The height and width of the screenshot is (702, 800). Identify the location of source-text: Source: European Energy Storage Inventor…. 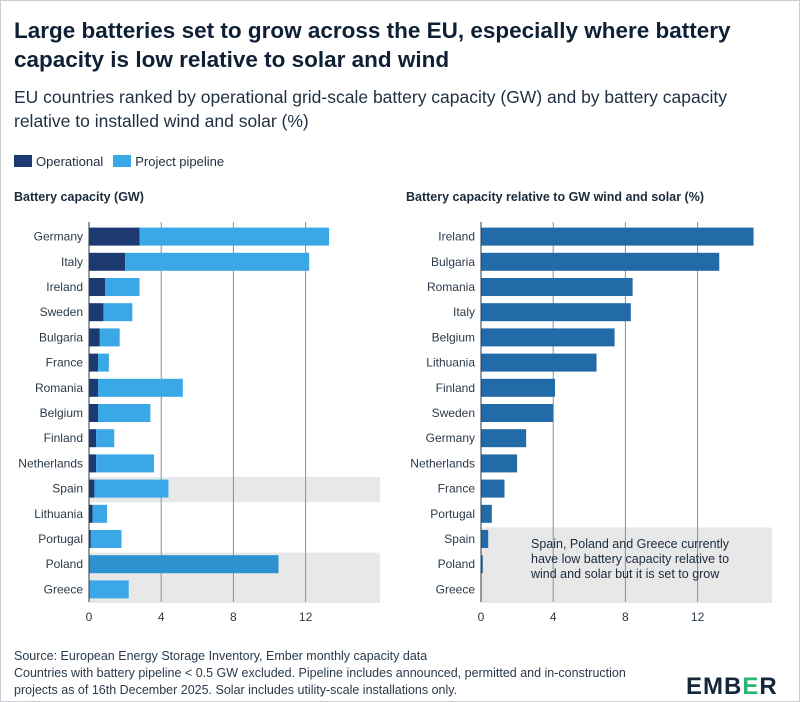
(221, 656).